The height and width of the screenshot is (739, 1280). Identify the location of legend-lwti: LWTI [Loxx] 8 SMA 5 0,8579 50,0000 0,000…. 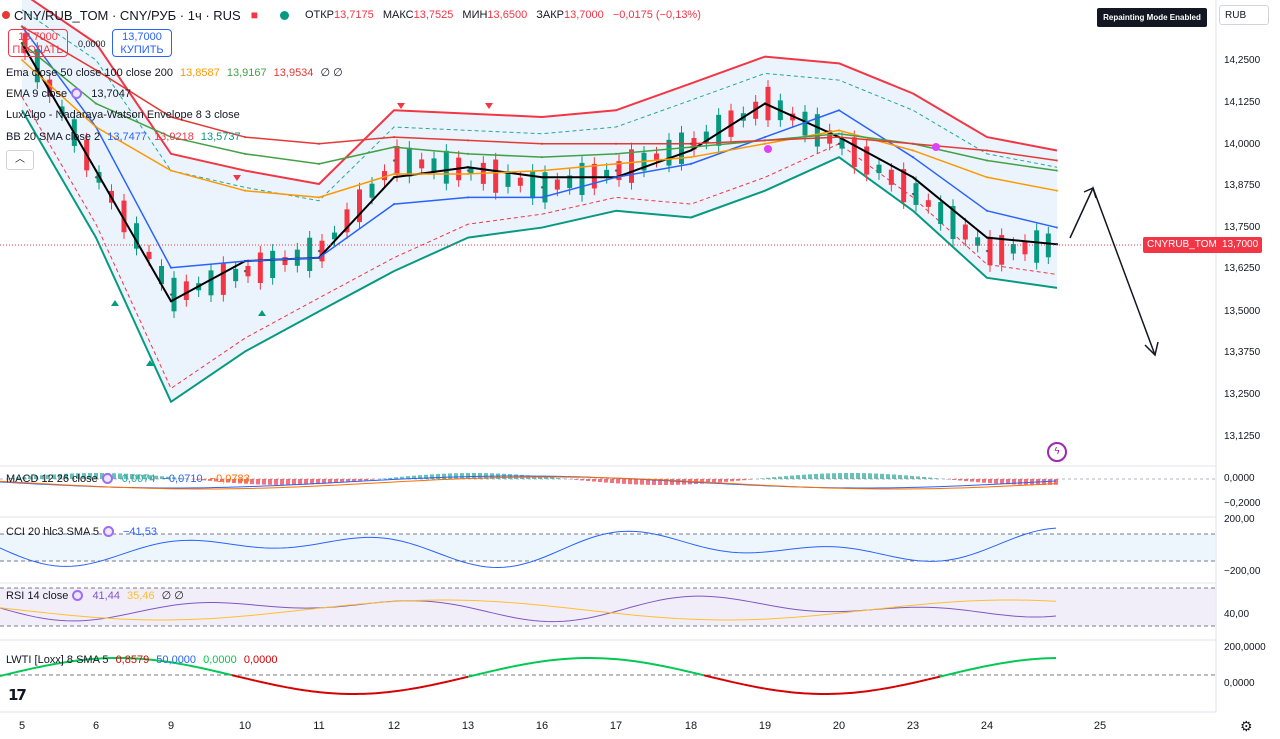
(142, 660).